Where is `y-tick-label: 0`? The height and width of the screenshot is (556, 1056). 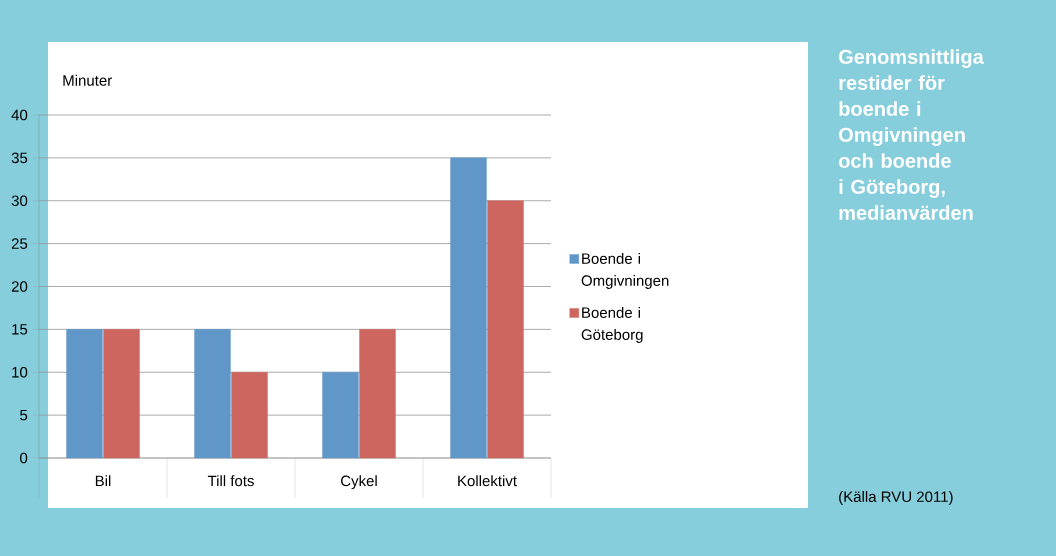 y-tick-label: 0 is located at coordinates (24, 458).